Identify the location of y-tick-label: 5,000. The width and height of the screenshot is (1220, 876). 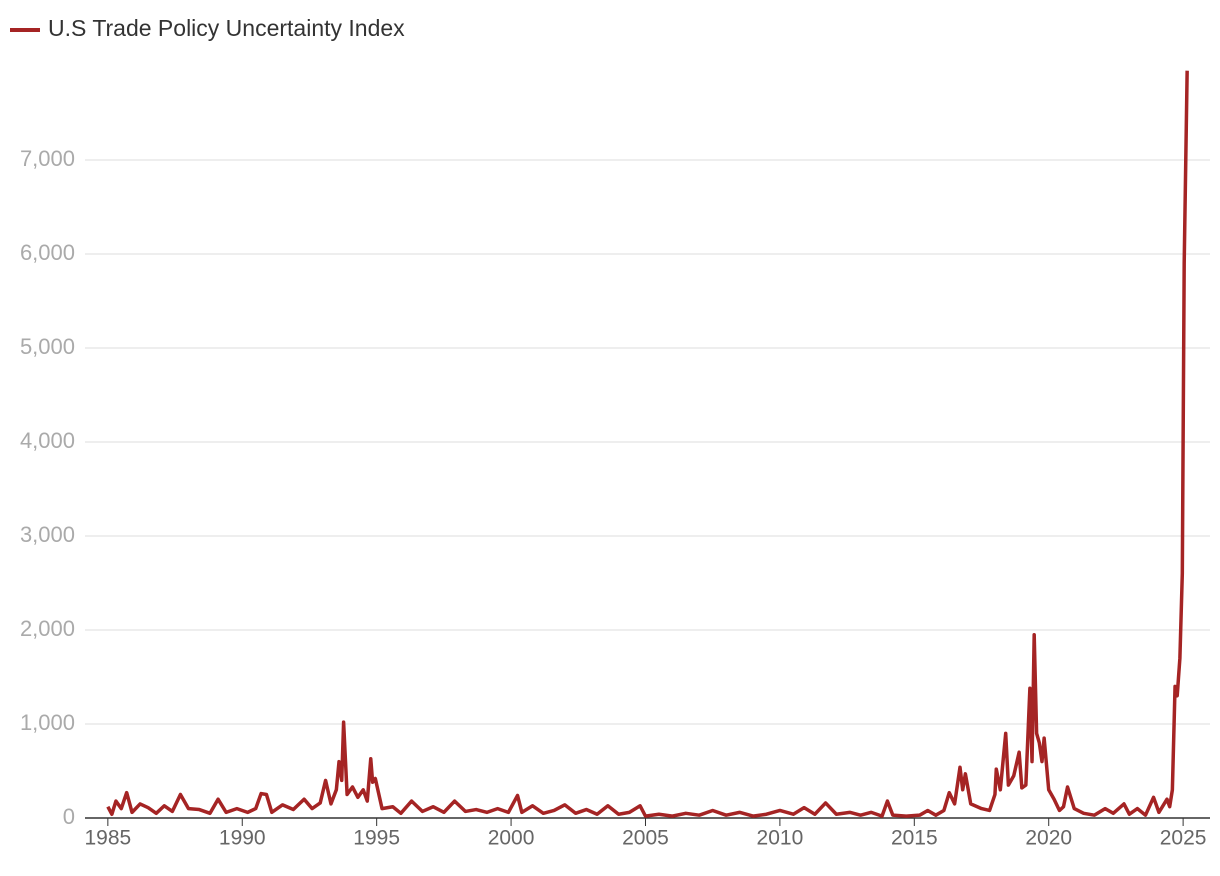
(47, 346).